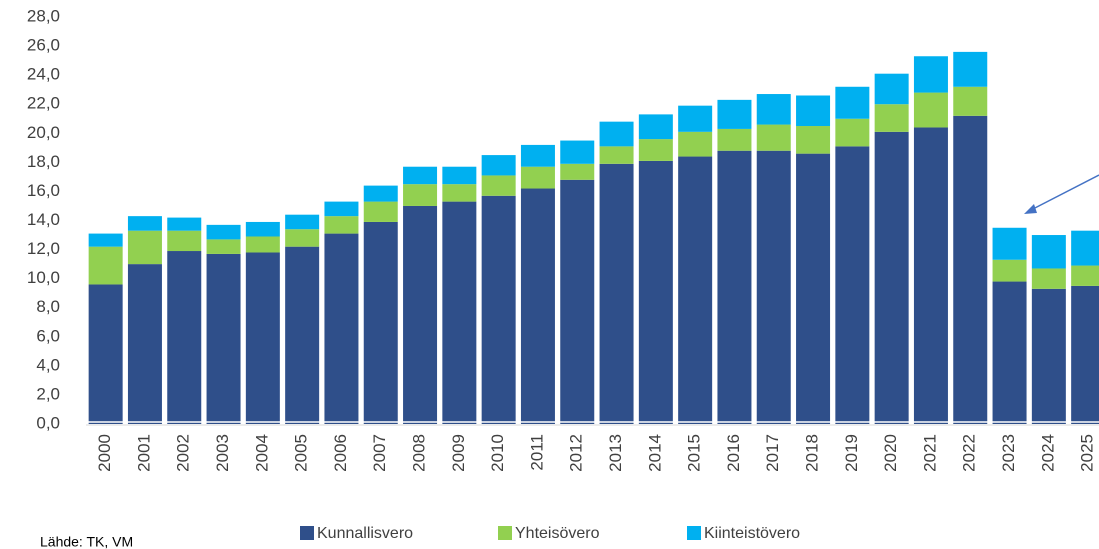  What do you see at coordinates (419, 453) in the screenshot?
I see `x-tick-label: 2008` at bounding box center [419, 453].